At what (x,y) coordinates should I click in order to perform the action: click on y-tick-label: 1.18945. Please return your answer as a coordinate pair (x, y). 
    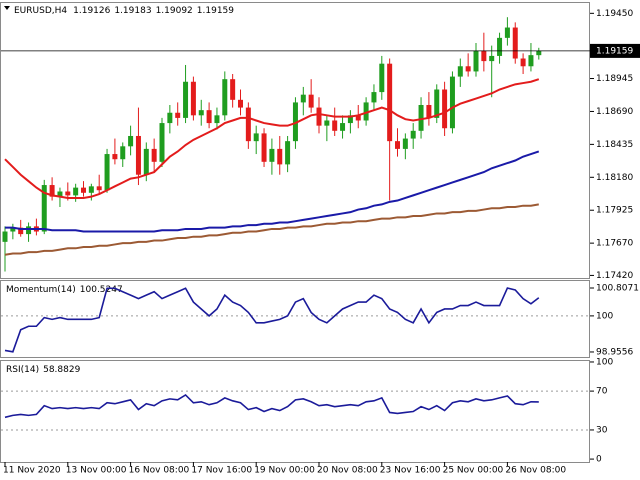
    Looking at the image, I should click on (614, 79).